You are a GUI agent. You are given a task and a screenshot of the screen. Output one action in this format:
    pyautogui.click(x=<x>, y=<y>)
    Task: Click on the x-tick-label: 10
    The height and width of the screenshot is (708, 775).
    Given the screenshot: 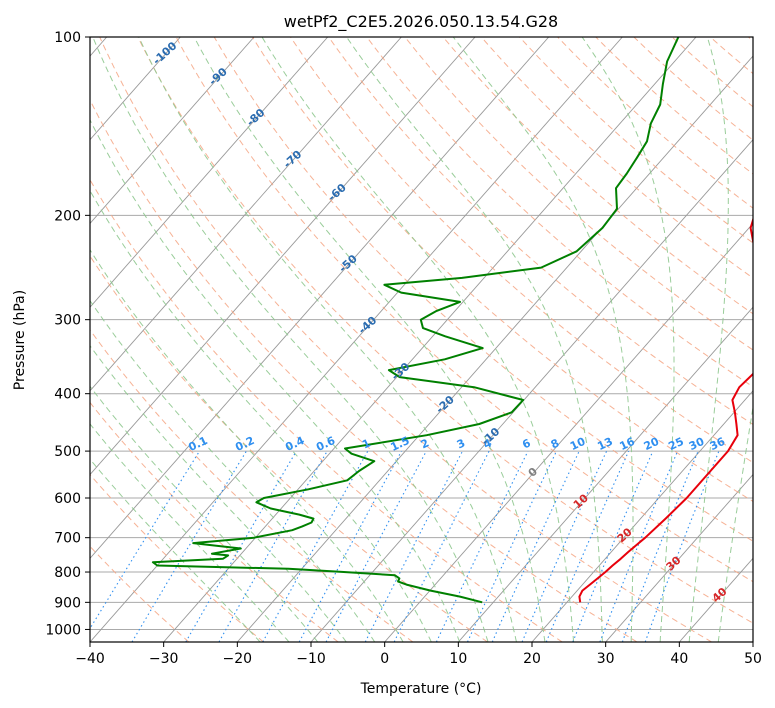 What is the action you would take?
    pyautogui.click(x=458, y=659)
    